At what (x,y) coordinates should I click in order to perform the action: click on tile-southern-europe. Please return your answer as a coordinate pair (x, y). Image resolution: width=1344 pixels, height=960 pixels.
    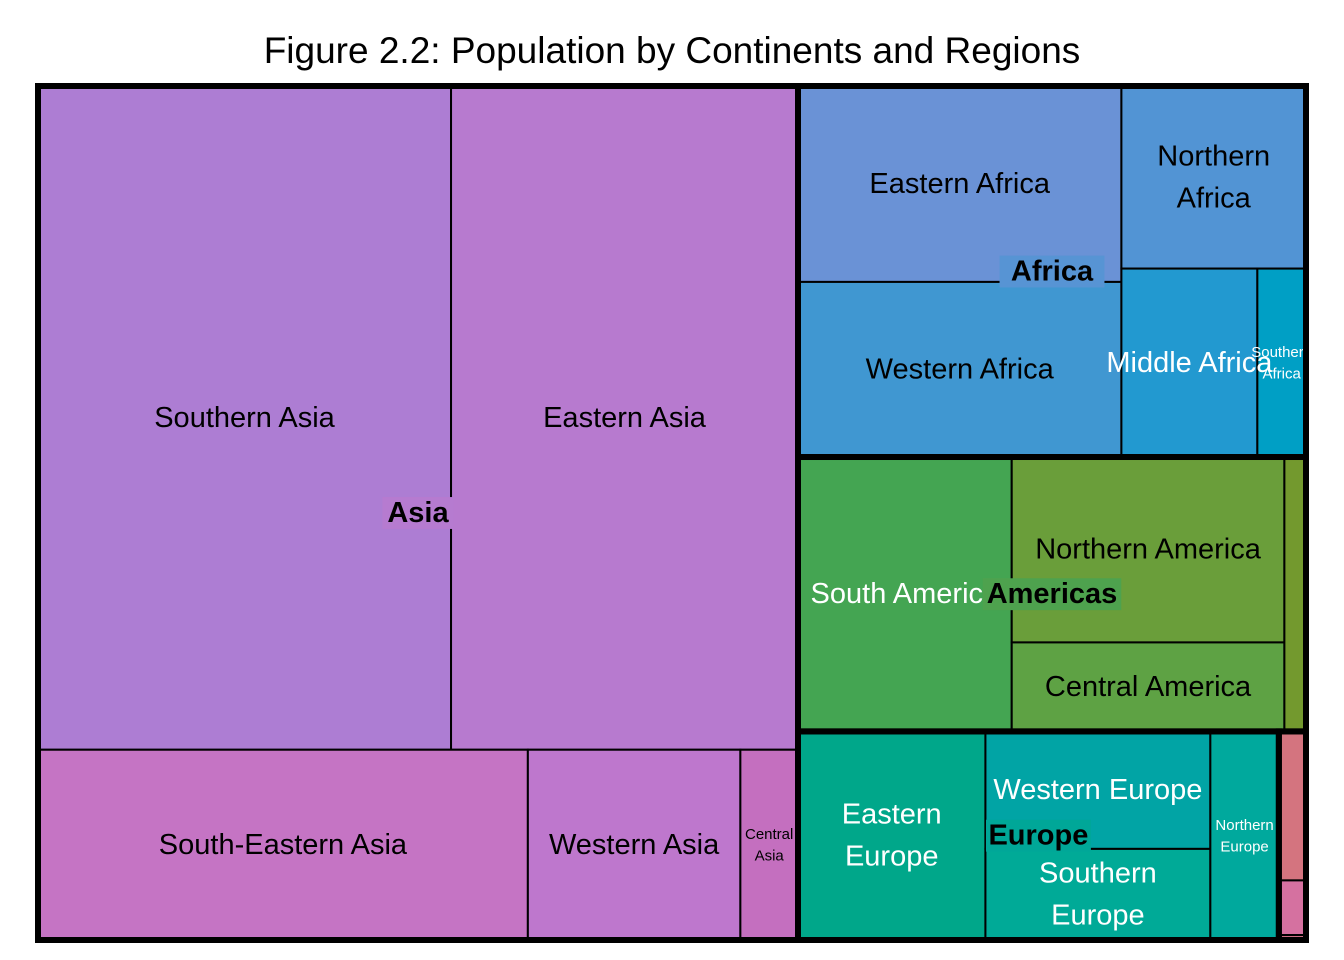
    Looking at the image, I should click on (1098, 894).